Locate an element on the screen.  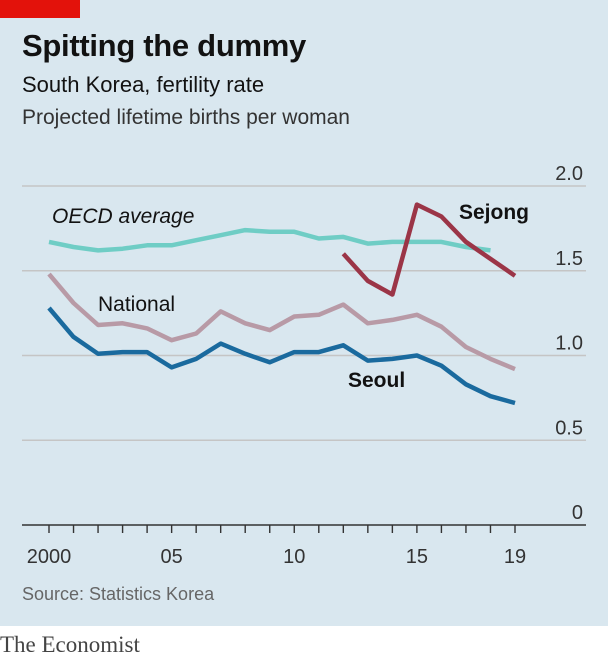
series-line-sejong is located at coordinates (429, 249).